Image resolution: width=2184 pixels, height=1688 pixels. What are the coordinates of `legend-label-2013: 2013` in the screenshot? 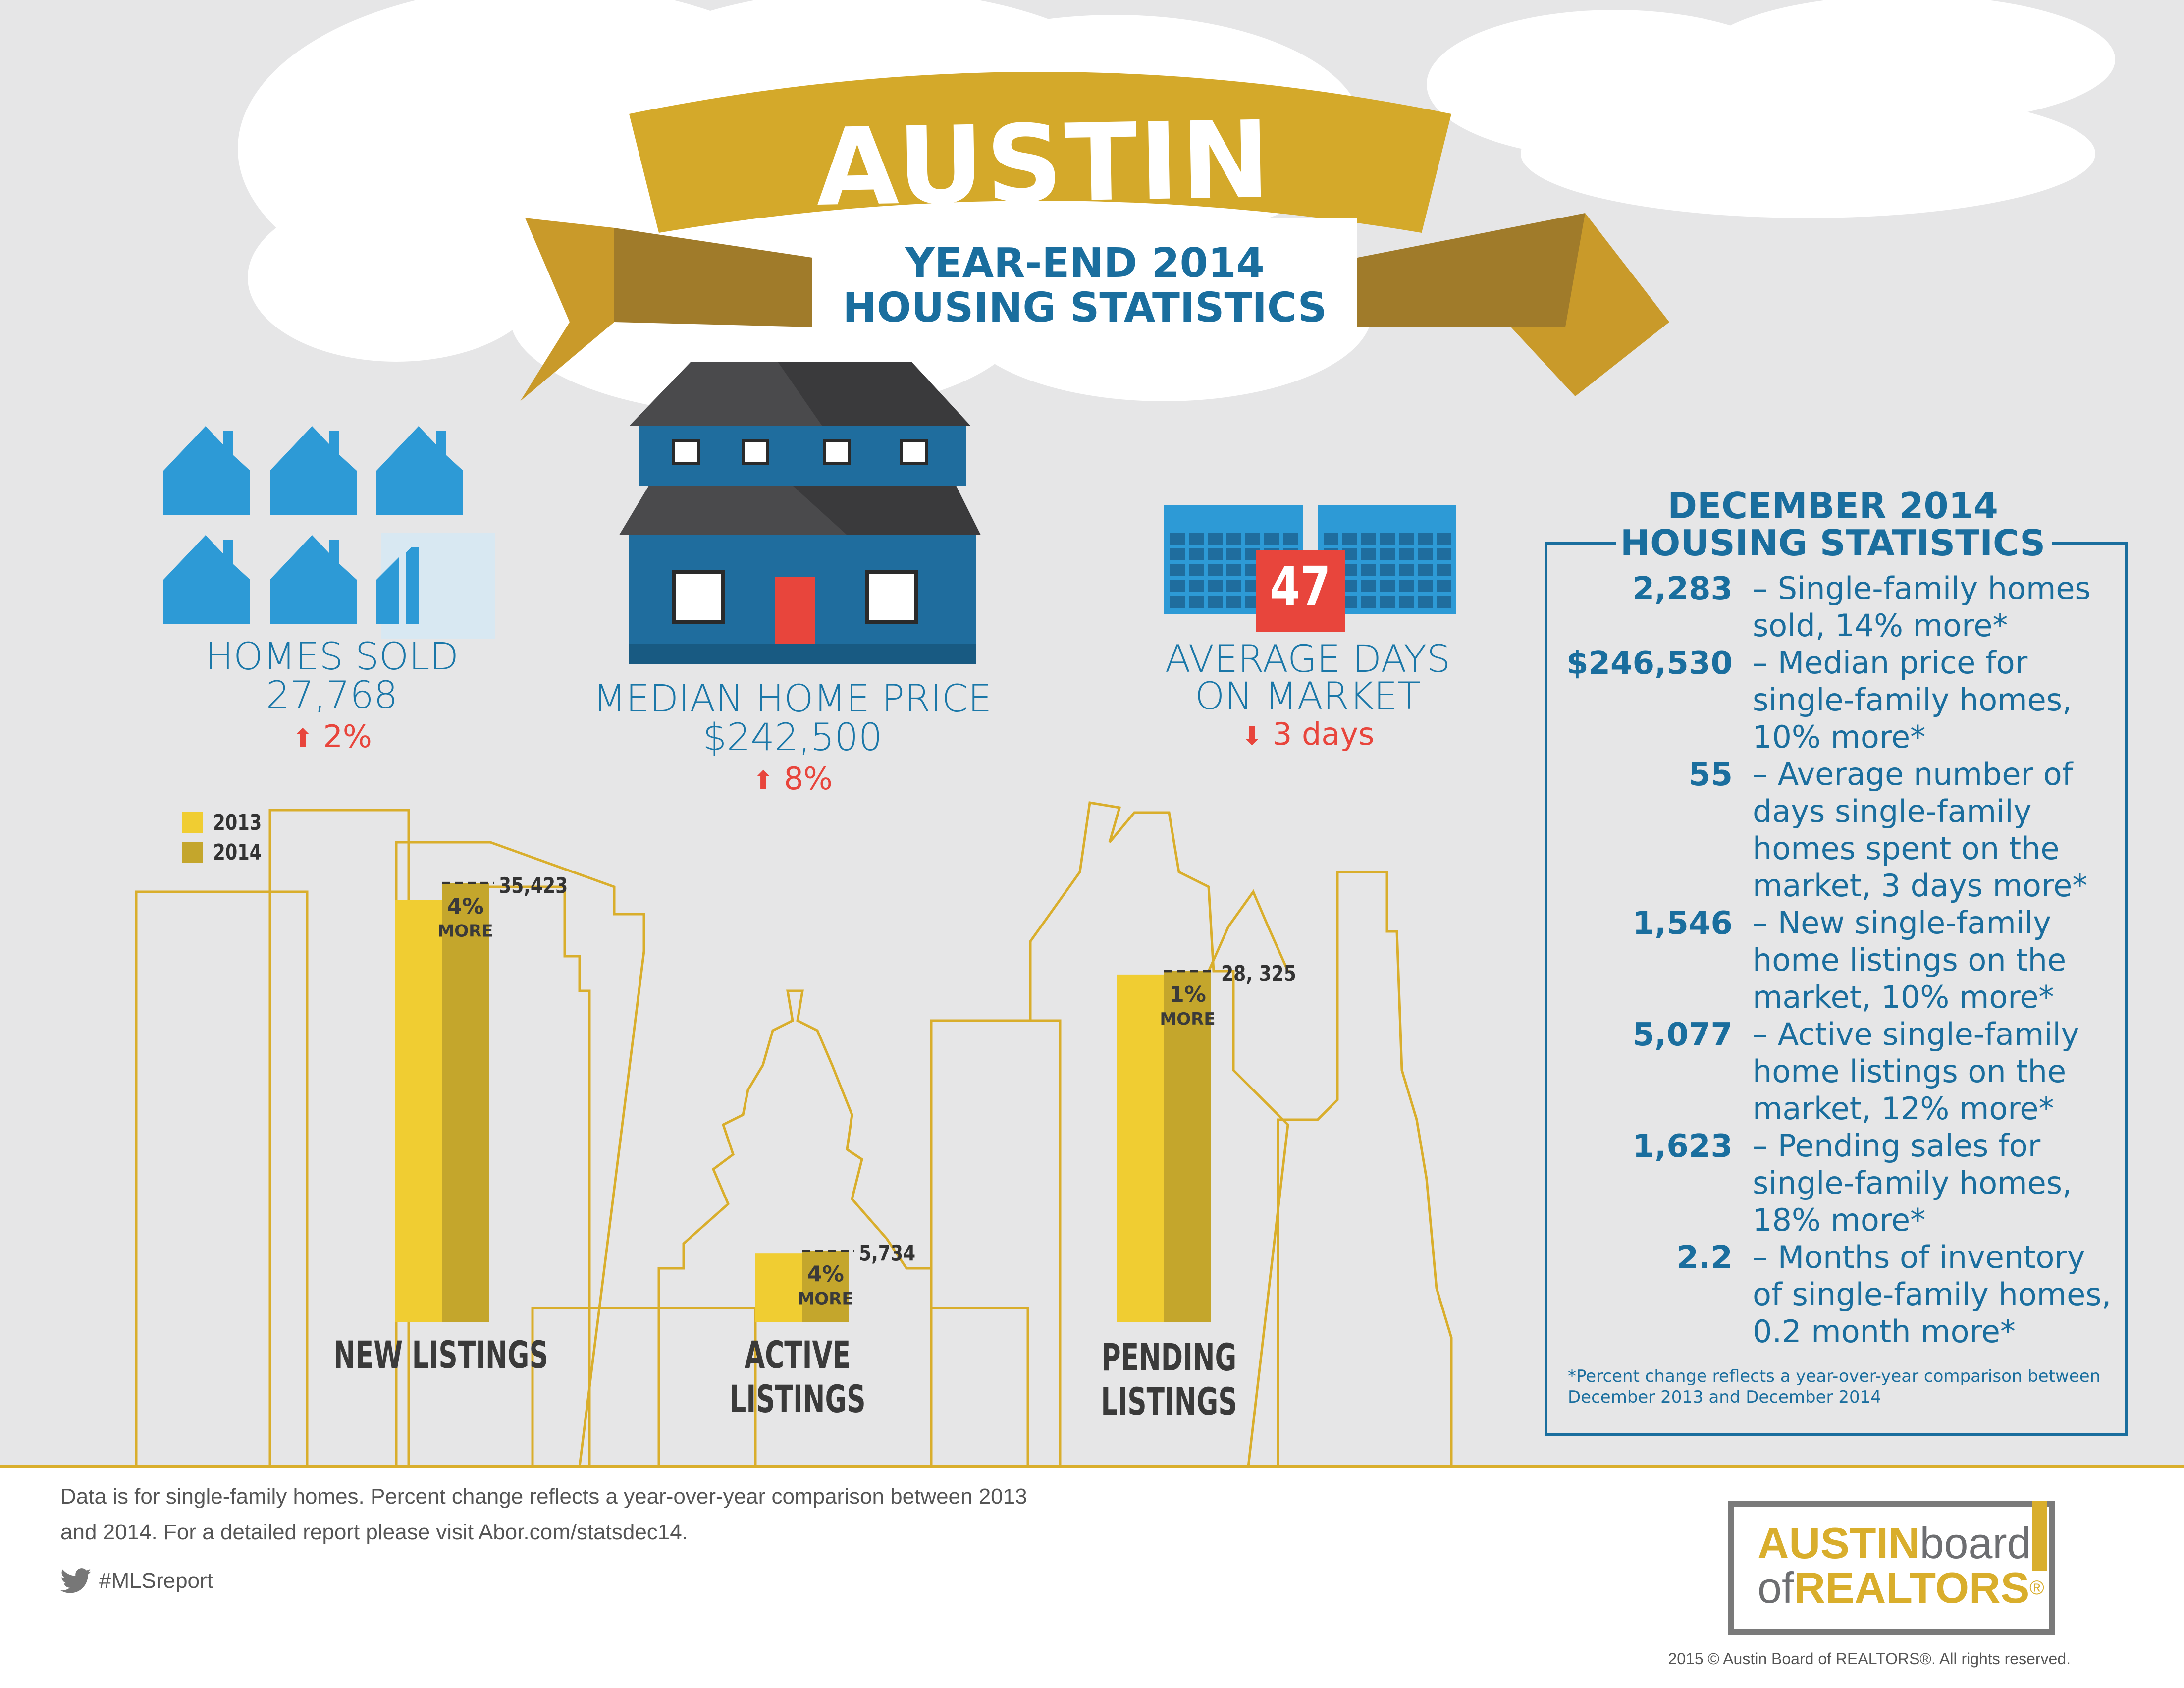 It's located at (237, 822).